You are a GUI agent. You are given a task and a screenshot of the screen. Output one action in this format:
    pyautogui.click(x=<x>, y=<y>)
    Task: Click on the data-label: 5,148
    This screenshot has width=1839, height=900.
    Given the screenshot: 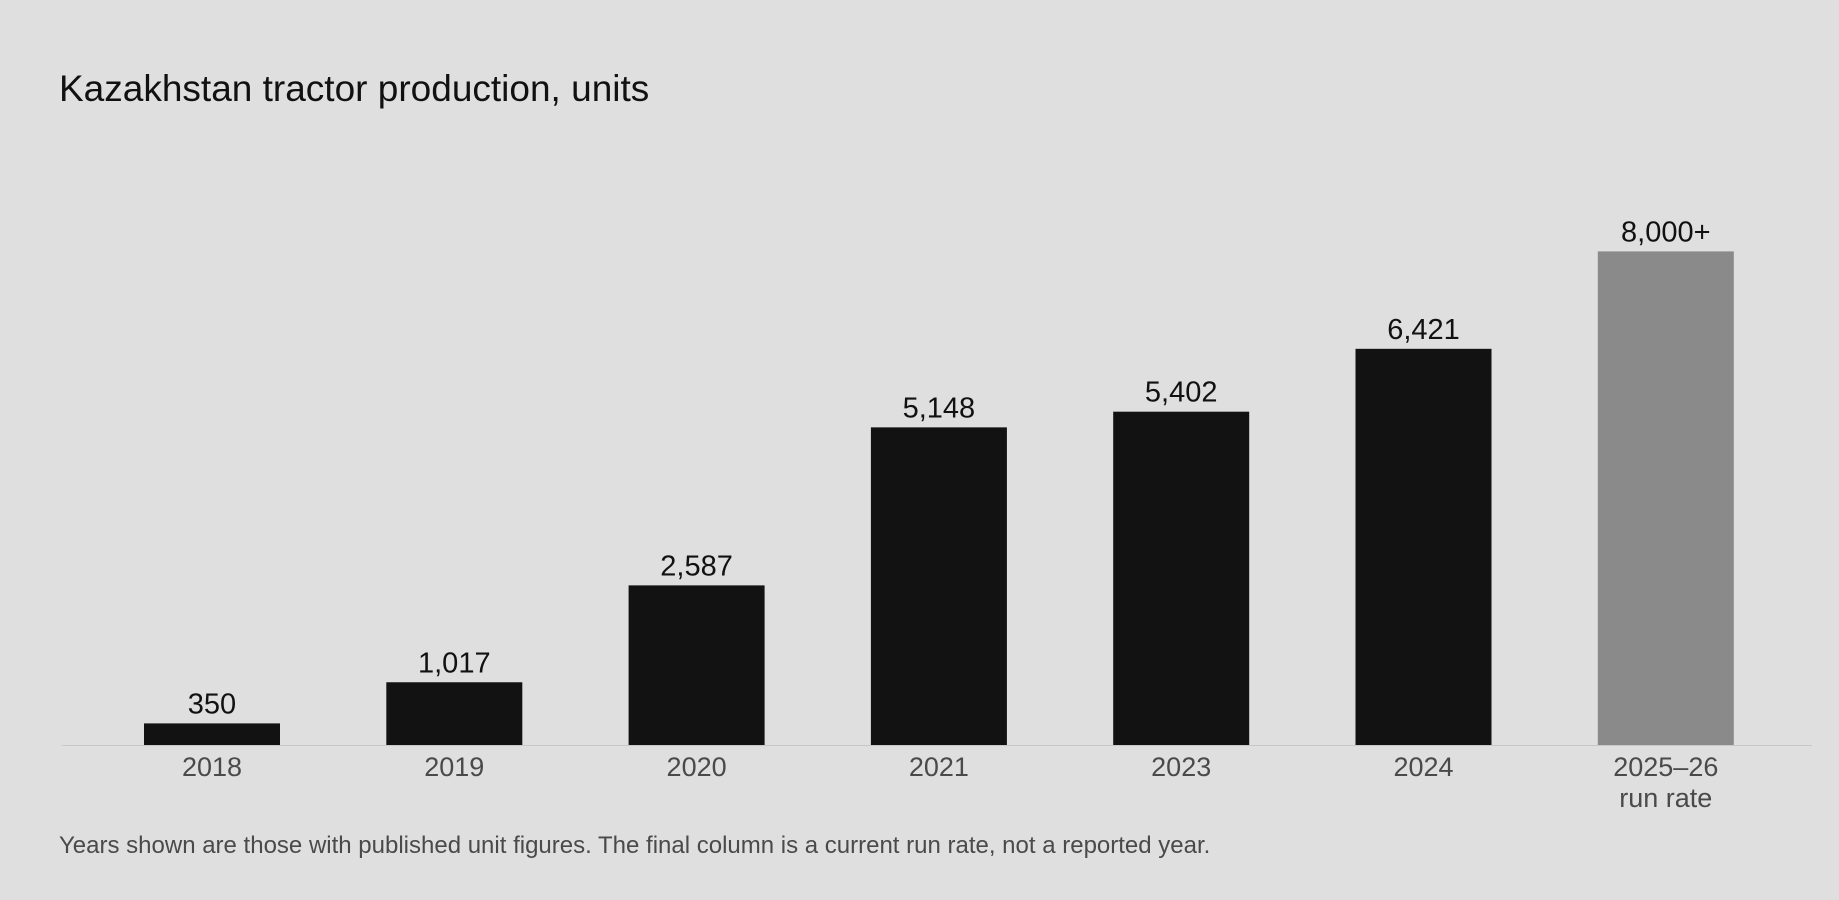 What is the action you would take?
    pyautogui.click(x=939, y=408)
    